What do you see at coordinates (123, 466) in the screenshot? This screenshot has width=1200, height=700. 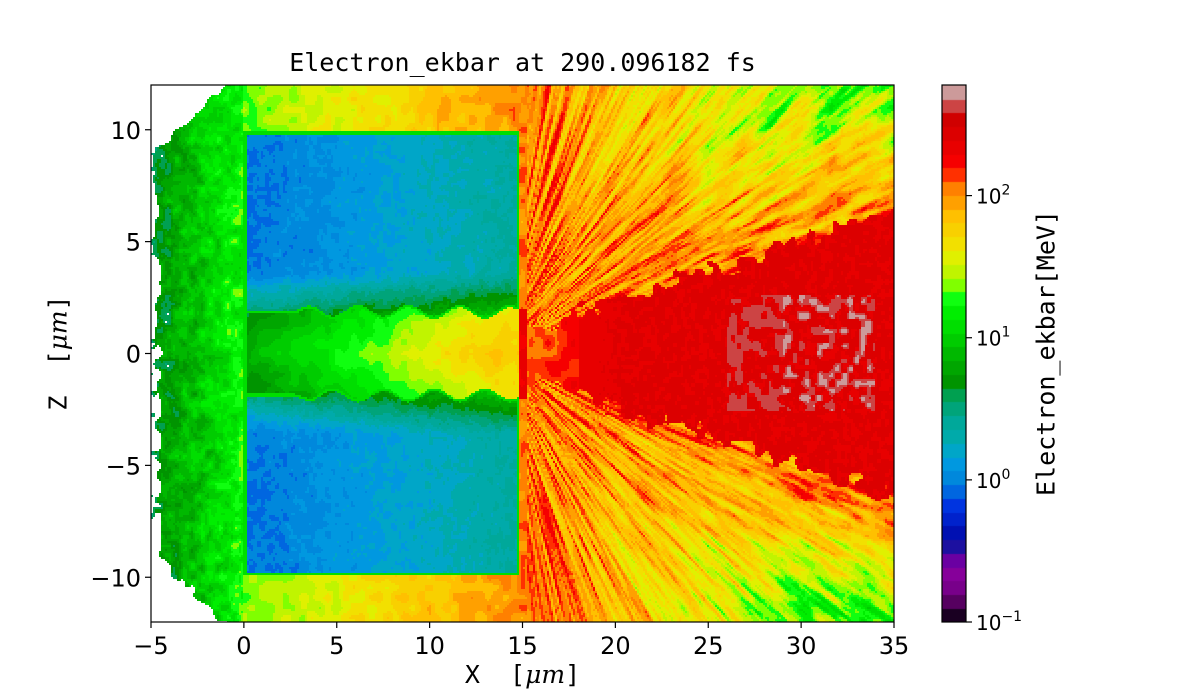 I see `y-tick-label: −5` at bounding box center [123, 466].